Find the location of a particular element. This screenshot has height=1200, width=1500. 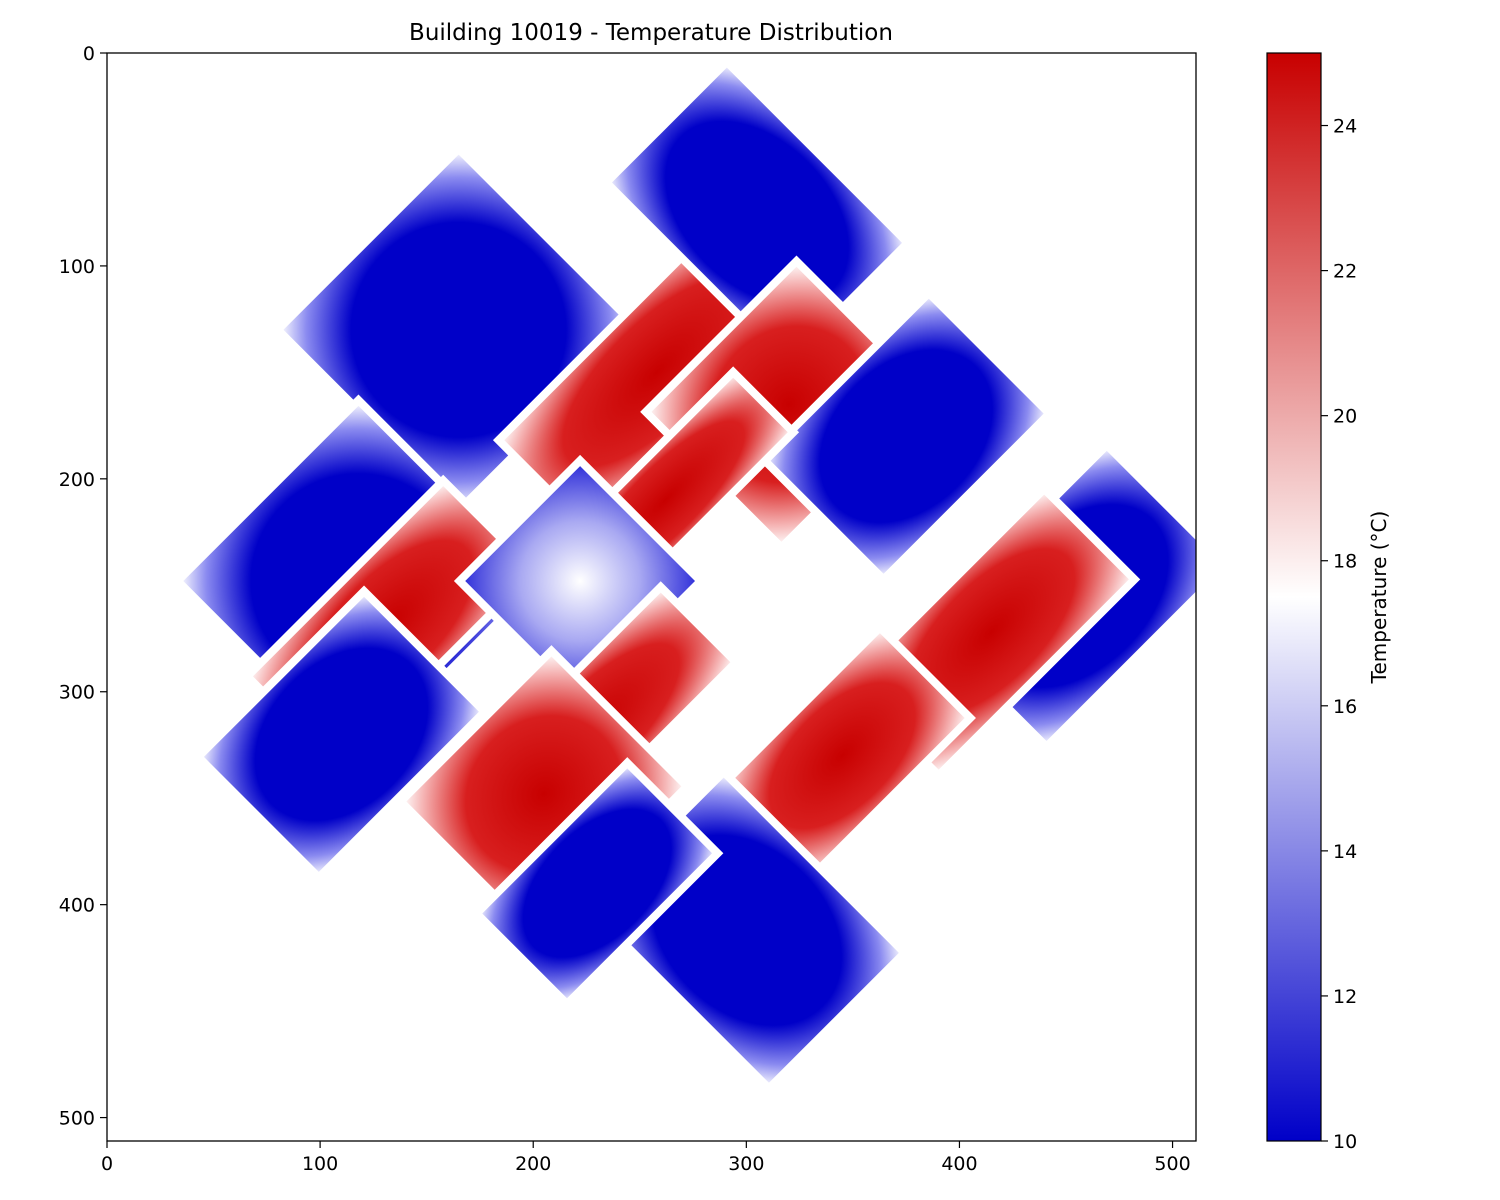

x-tick-label: 300 is located at coordinates (746, 1164).